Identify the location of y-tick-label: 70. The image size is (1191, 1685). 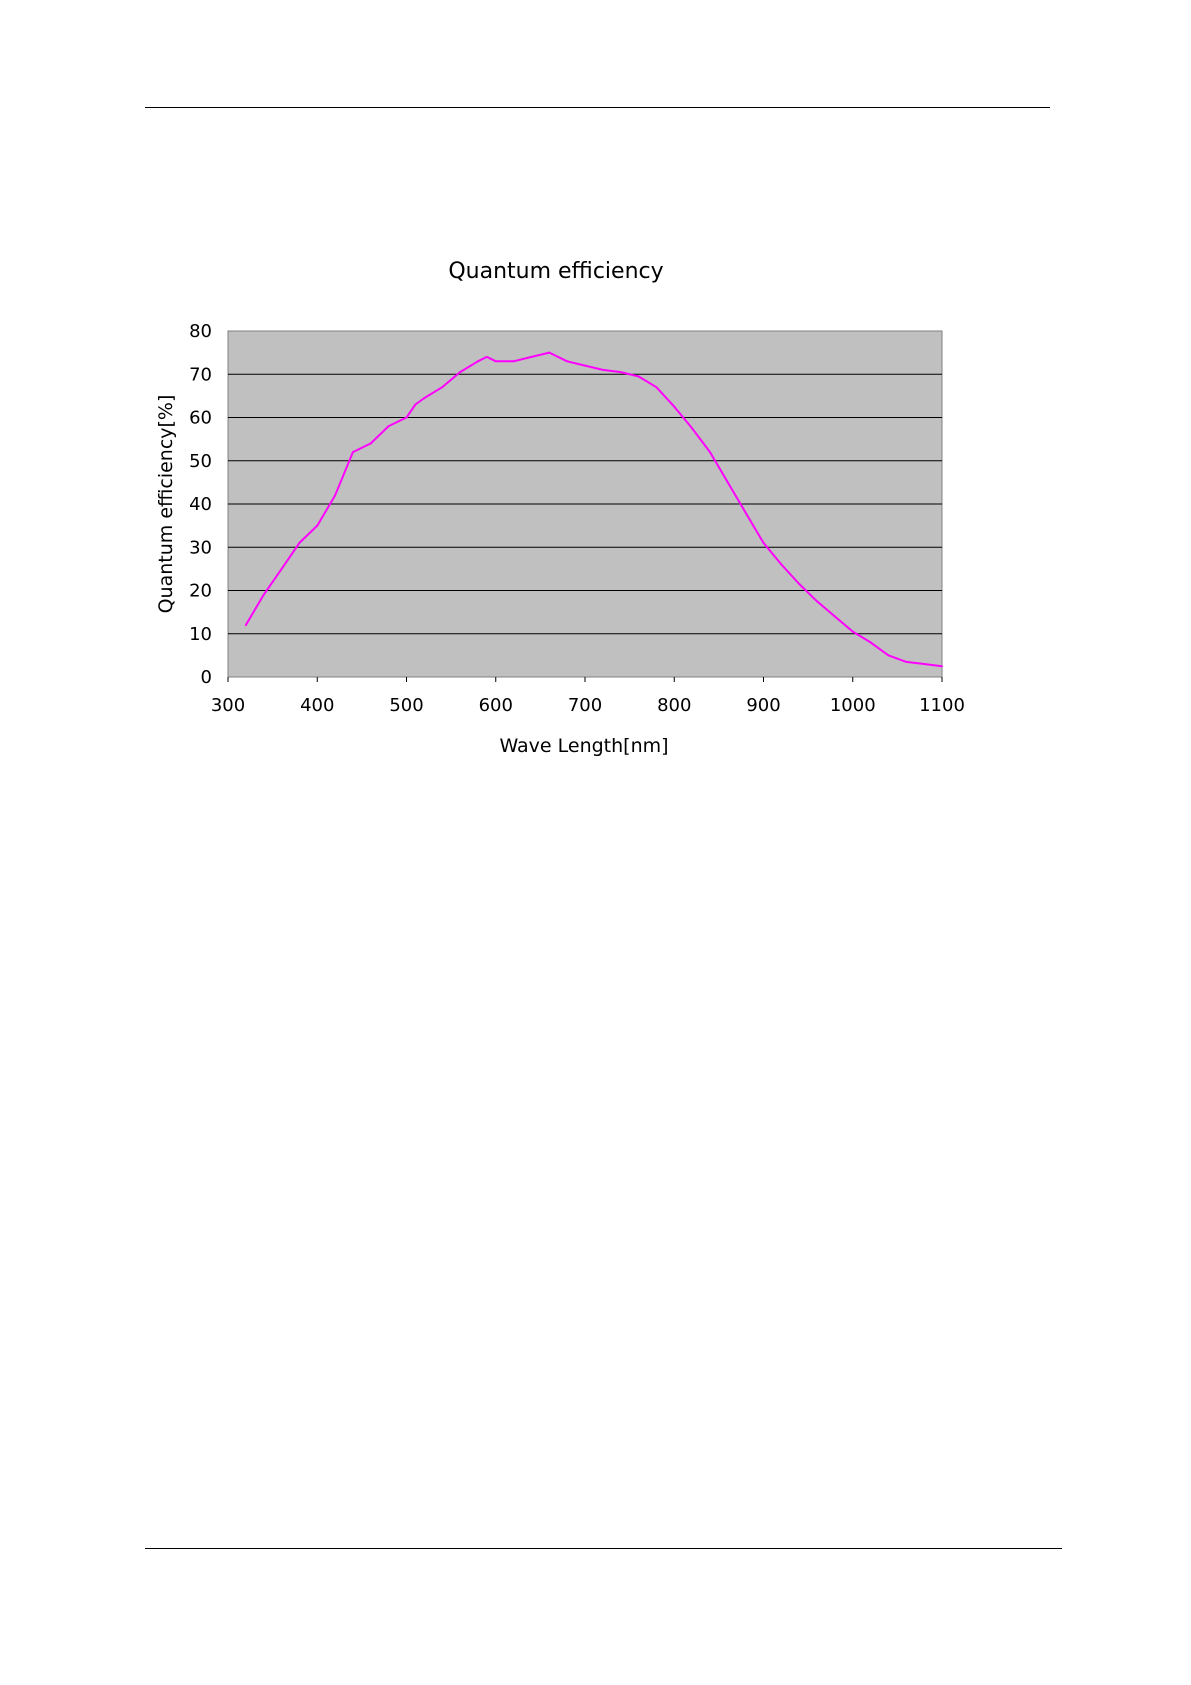
(200, 374).